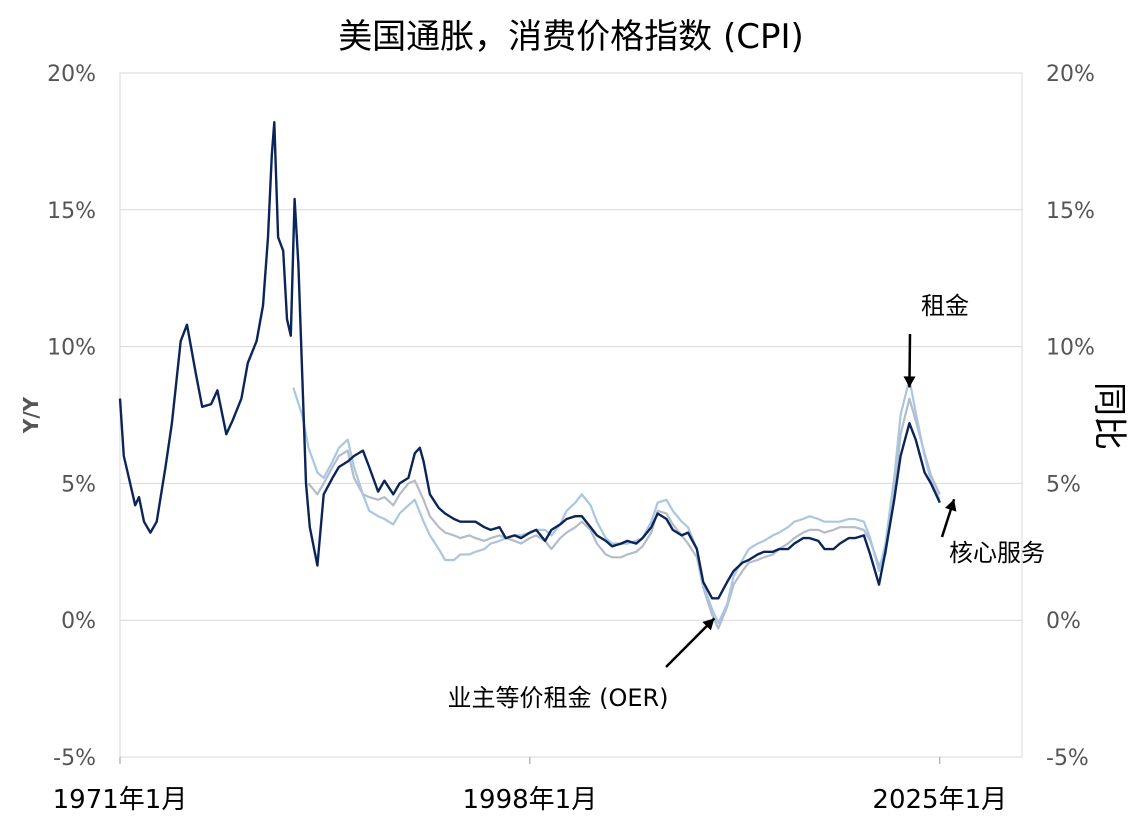 This screenshot has width=1143, height=820. What do you see at coordinates (945, 306) in the screenshot?
I see `annotation-label: 租金` at bounding box center [945, 306].